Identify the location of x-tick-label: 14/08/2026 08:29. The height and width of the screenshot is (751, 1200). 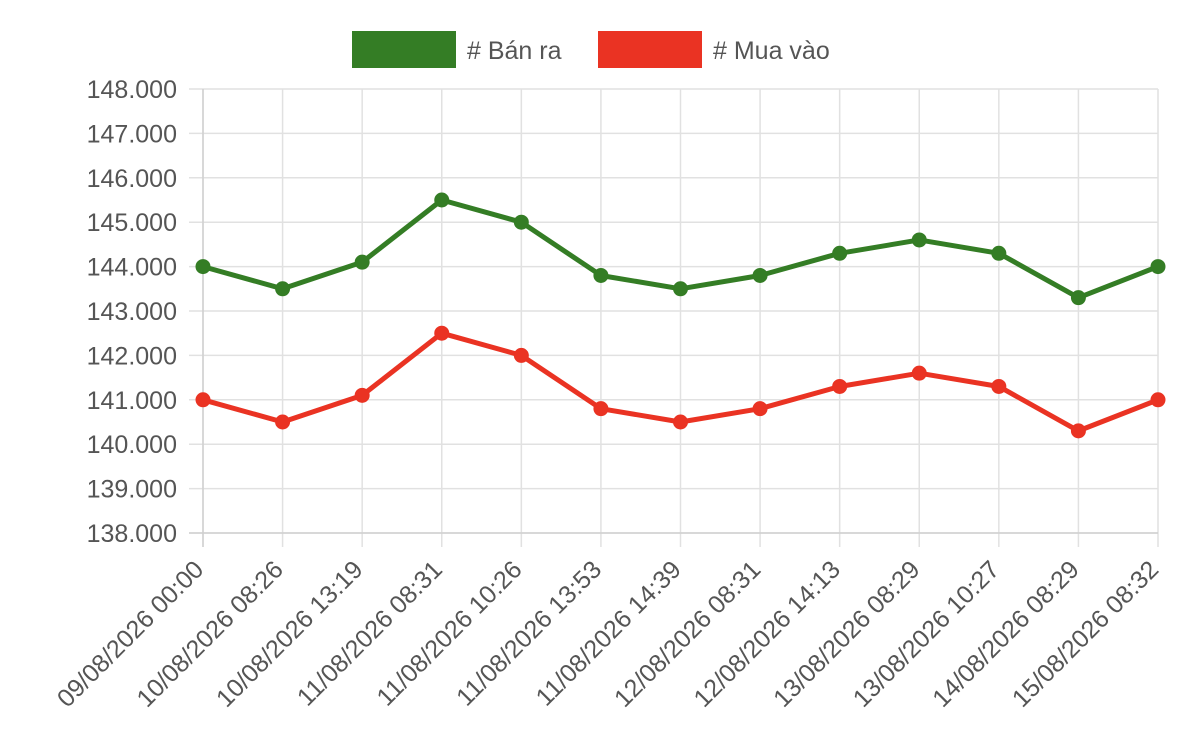
(1005, 633).